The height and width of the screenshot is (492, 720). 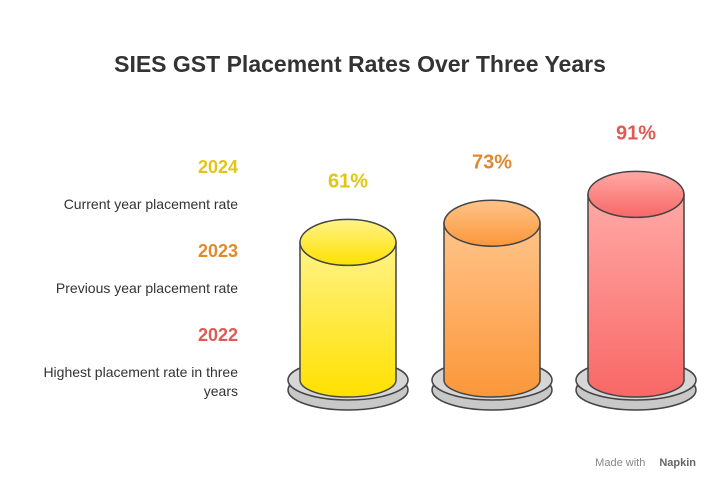 What do you see at coordinates (217, 251) in the screenshot?
I see `legend-year: 2023` at bounding box center [217, 251].